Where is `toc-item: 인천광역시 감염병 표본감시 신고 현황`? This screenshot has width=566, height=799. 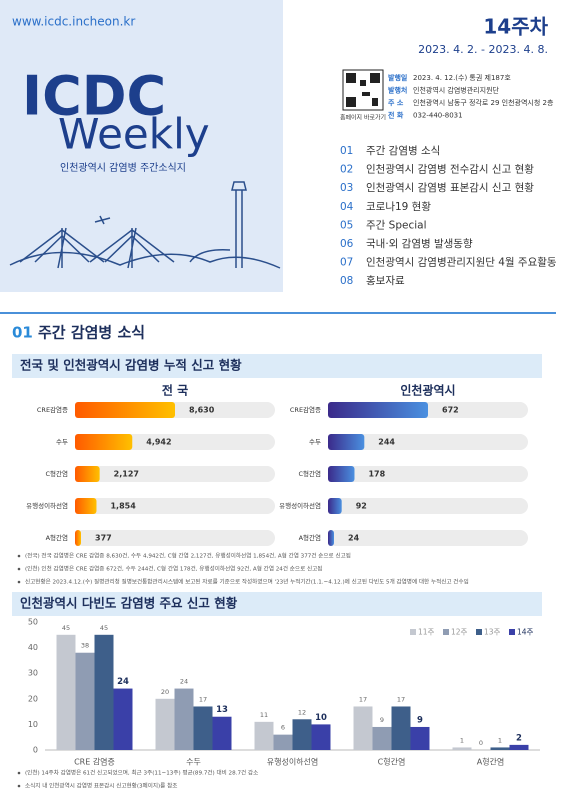 toc-item: 인천광역시 감염병 표본감시 신고 현황 is located at coordinates (450, 188).